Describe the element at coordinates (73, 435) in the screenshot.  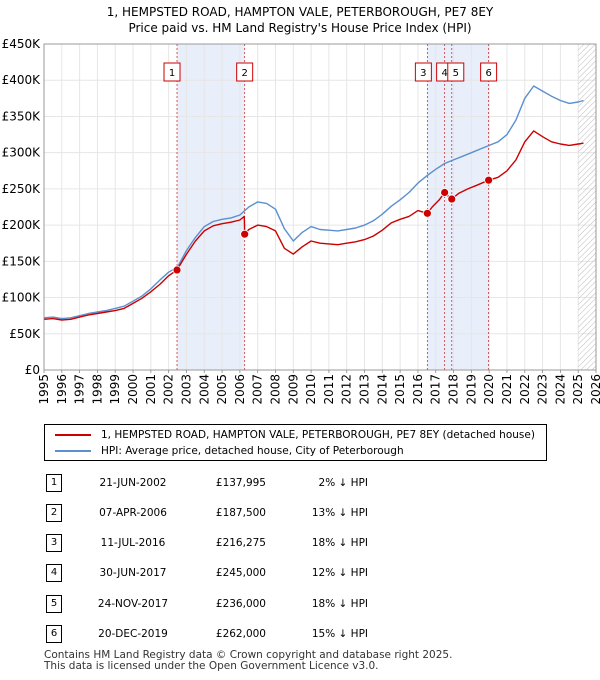
I see `legend-swatch-property` at that location.